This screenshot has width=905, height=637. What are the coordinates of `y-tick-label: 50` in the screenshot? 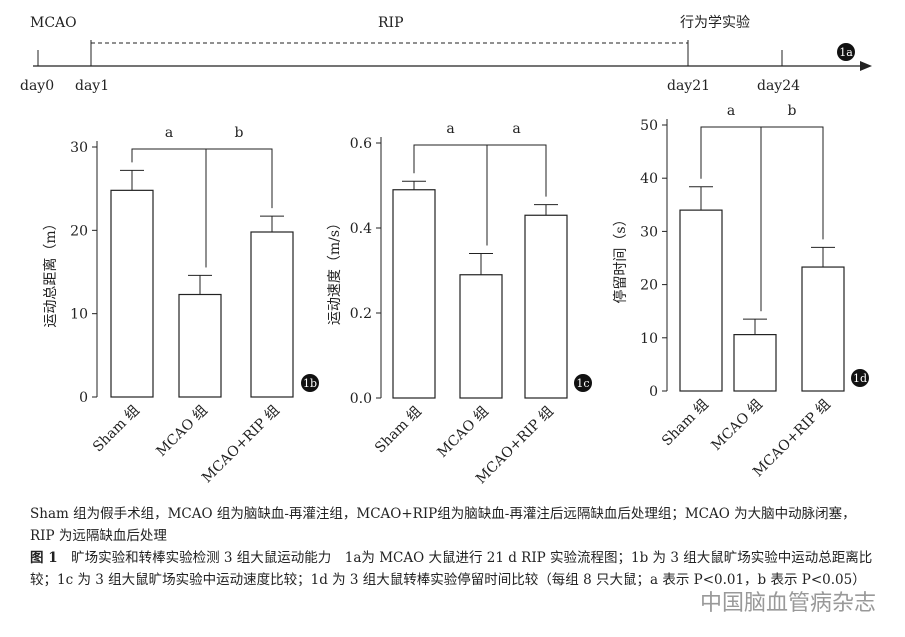 It's located at (649, 126).